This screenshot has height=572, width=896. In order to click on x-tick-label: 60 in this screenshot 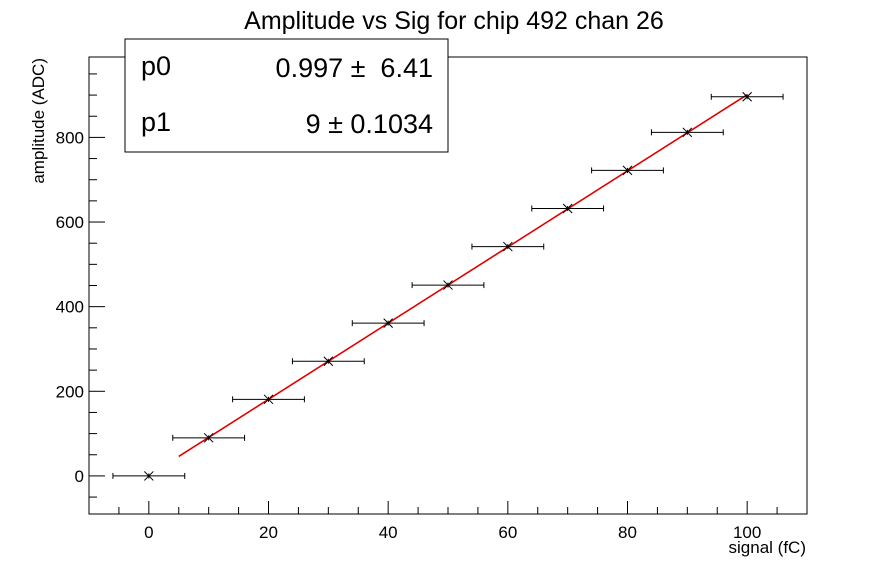, I will do `click(507, 532)`.